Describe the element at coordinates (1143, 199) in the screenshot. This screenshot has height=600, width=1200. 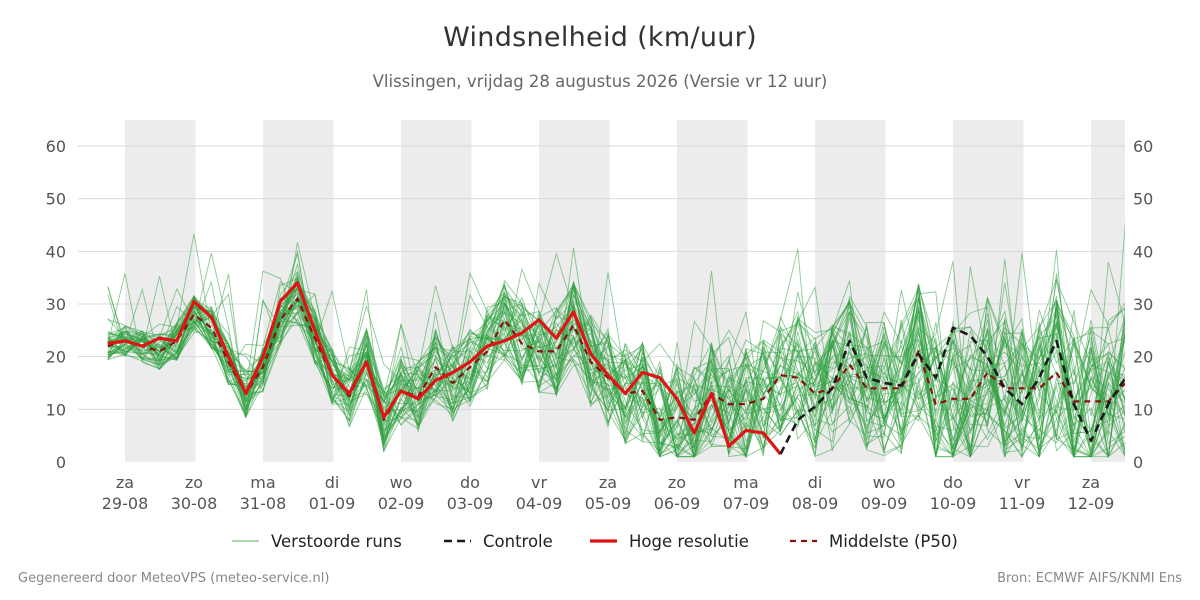
I see `y-tick-label-right: 50` at that location.